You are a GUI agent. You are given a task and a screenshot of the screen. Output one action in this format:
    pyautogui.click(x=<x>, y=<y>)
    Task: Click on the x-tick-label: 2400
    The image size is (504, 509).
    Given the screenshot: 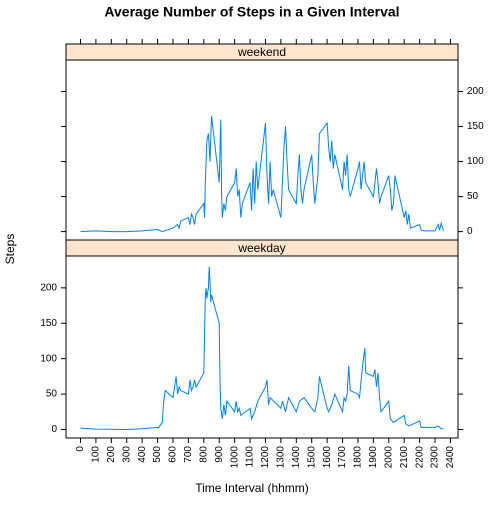 What is the action you would take?
    pyautogui.click(x=450, y=457)
    